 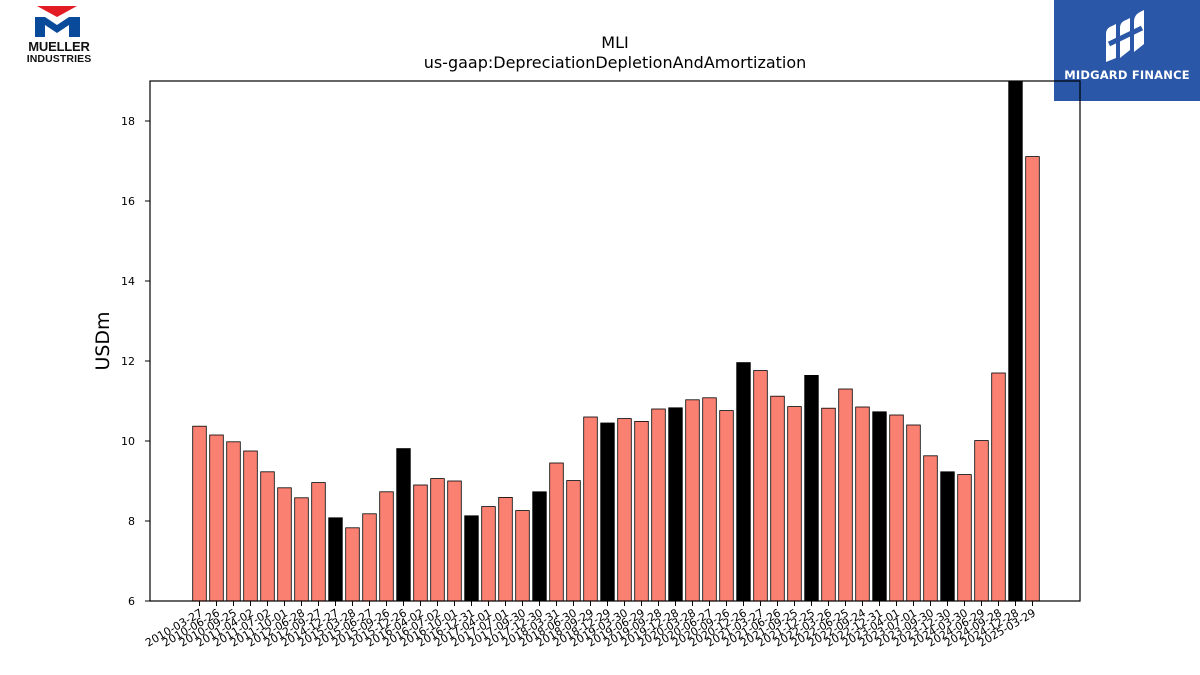 I want to click on company-logo: MUELLER INDUSTRIES, so click(x=59, y=36).